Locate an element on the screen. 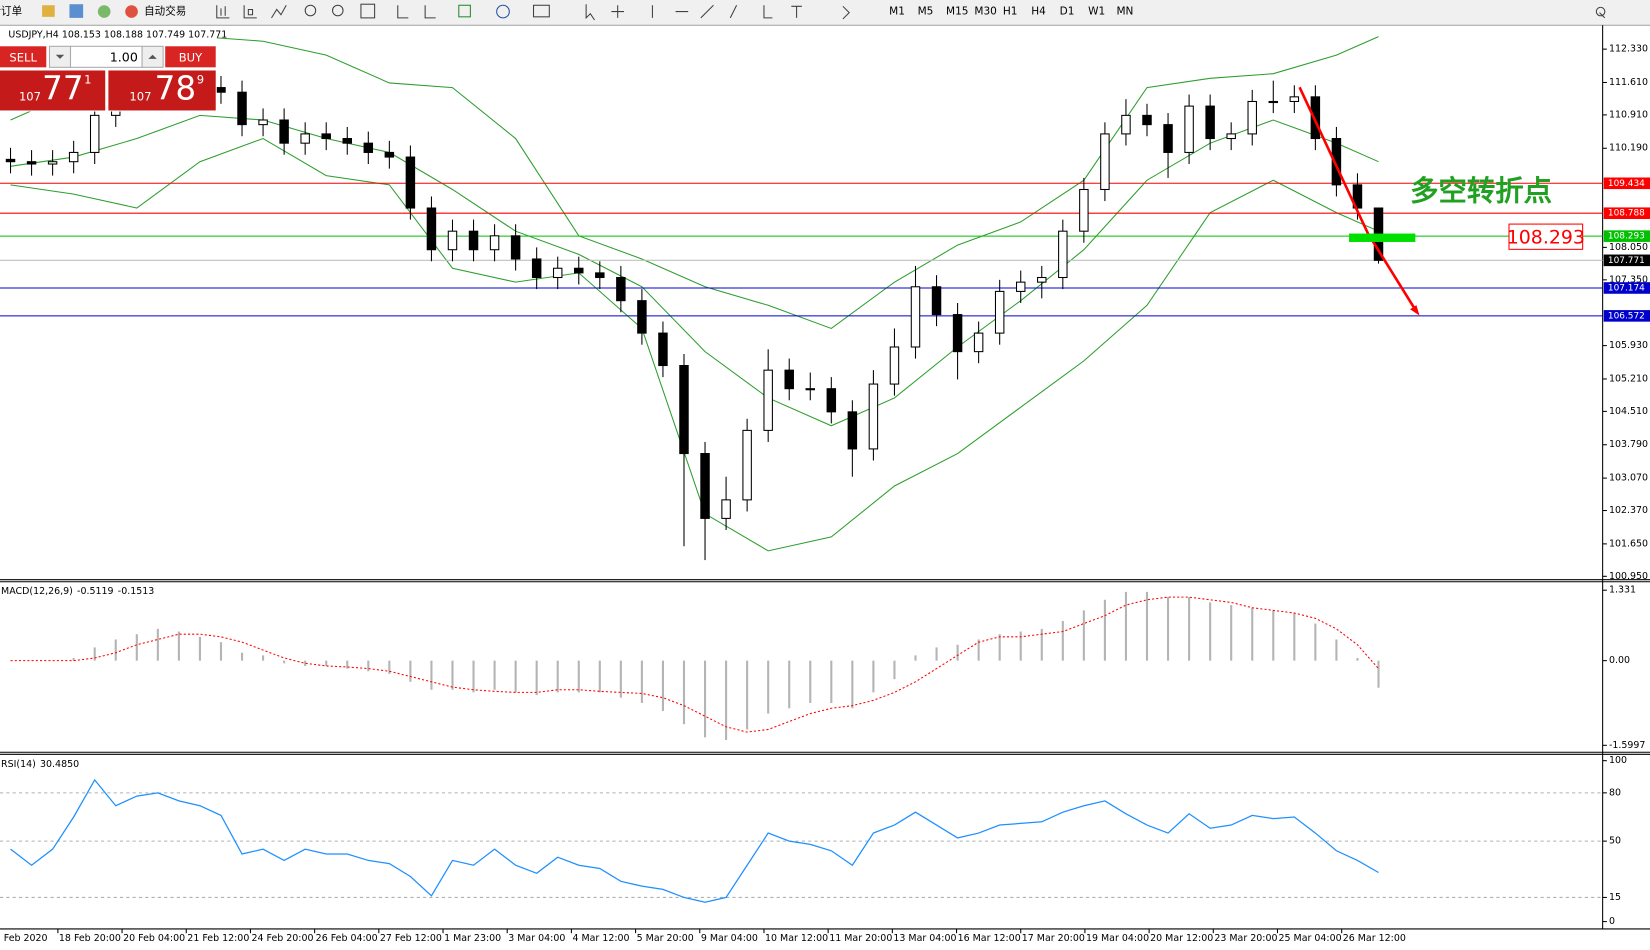 Image resolution: width=1650 pixels, height=950 pixels. lot-value: 1.00 is located at coordinates (124, 56).